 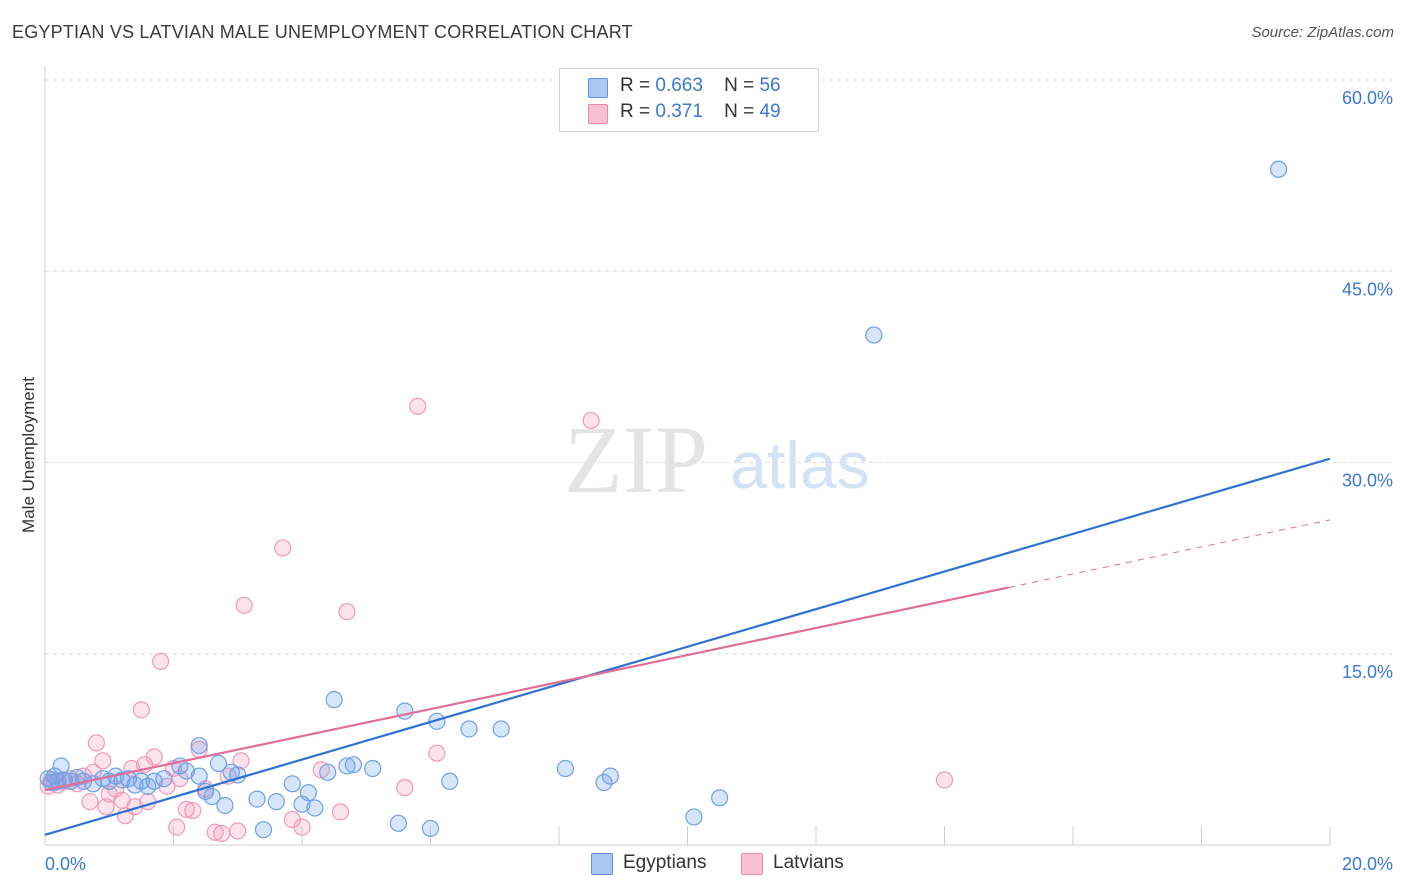 What do you see at coordinates (752, 864) in the screenshot?
I see `bottom-legend-swatch-latvians` at bounding box center [752, 864].